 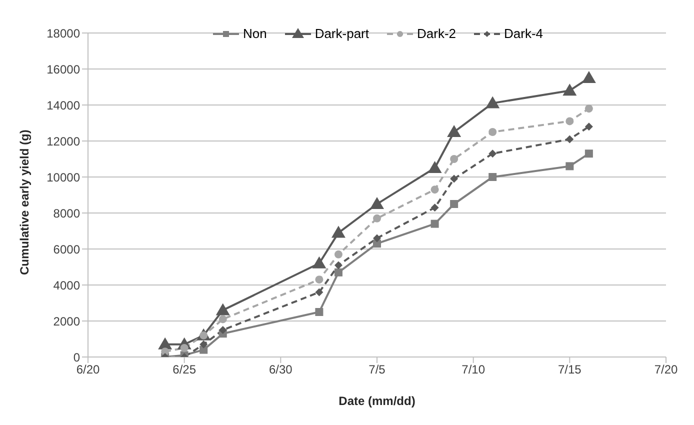 What do you see at coordinates (63, 69) in the screenshot?
I see `y-tick-label: 16000` at bounding box center [63, 69].